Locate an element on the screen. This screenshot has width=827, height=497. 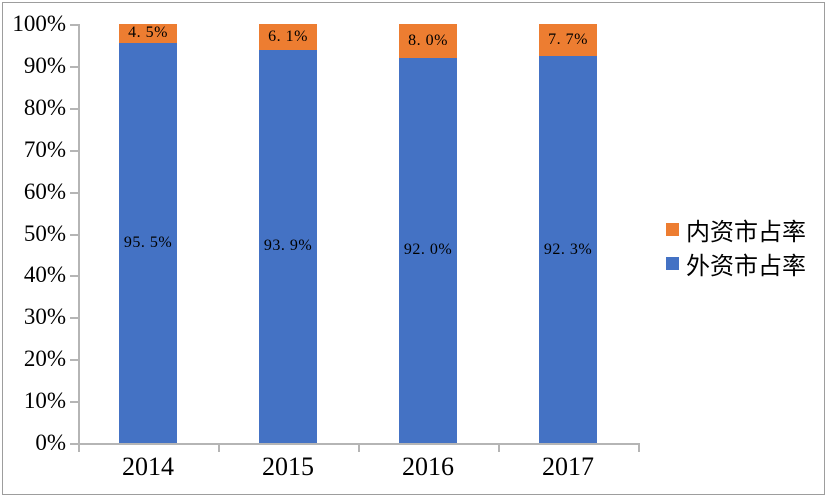
y-axis-tick-label: 10% is located at coordinates (44, 401).